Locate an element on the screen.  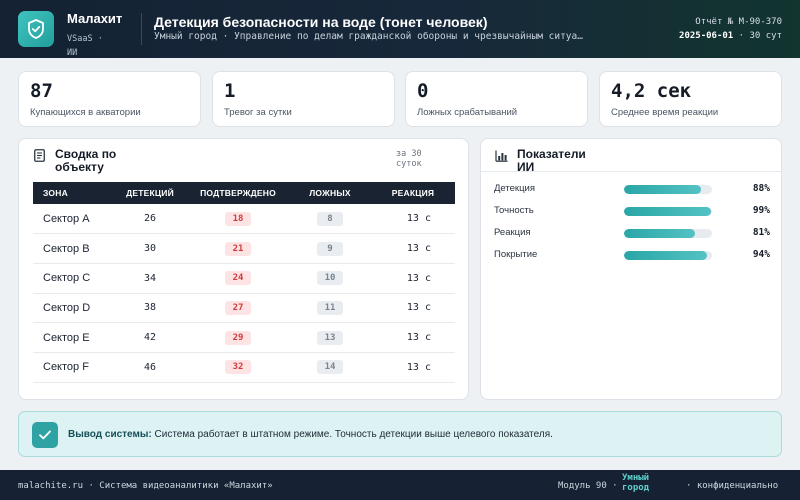
kpi-label: Среднее время реакции is located at coordinates (665, 112).